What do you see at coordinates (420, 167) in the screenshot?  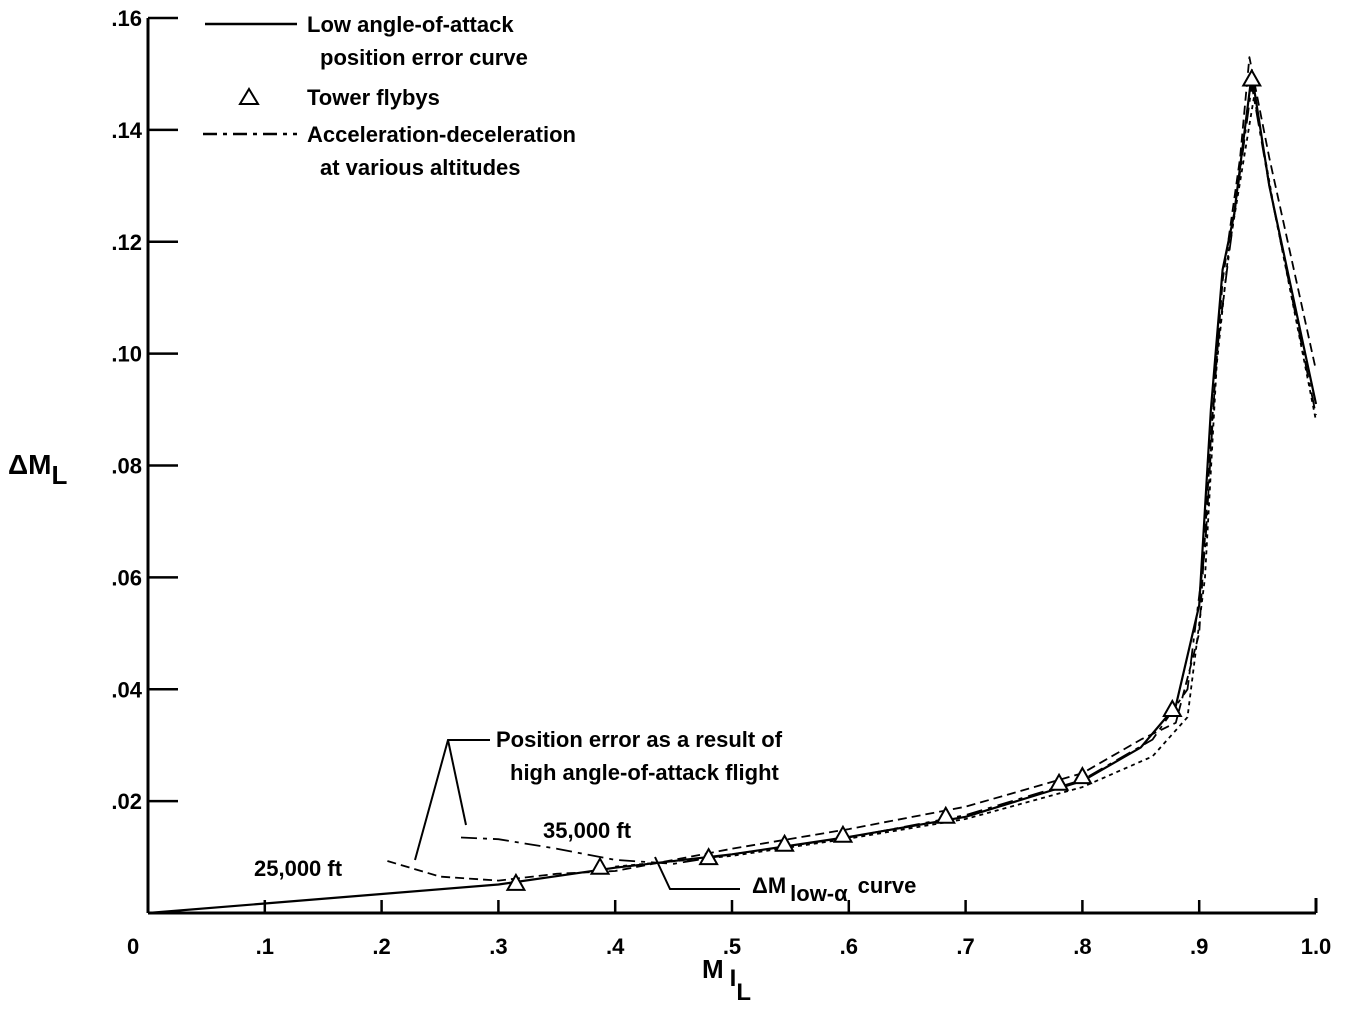 I see `legend-dashdot-label-line2: at various altitudes` at bounding box center [420, 167].